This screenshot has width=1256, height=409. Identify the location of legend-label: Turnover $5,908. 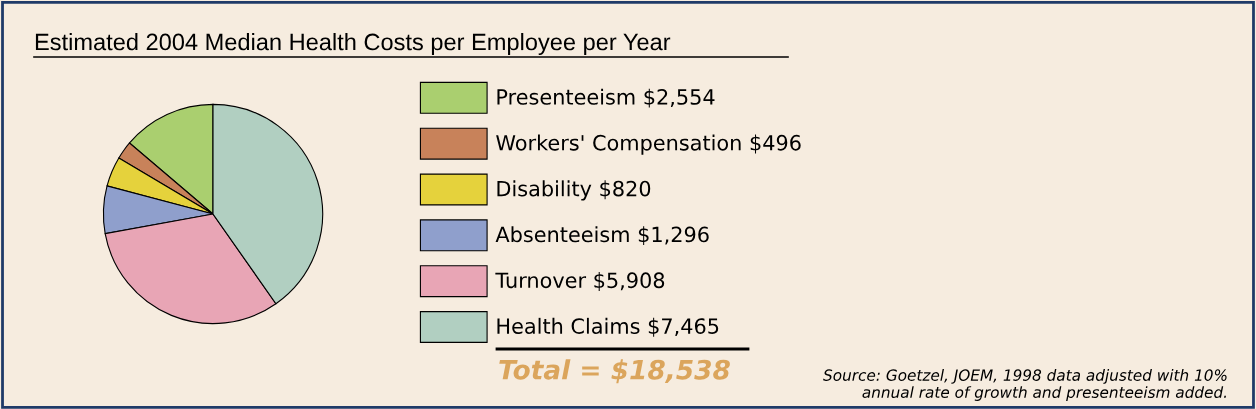
(580, 281).